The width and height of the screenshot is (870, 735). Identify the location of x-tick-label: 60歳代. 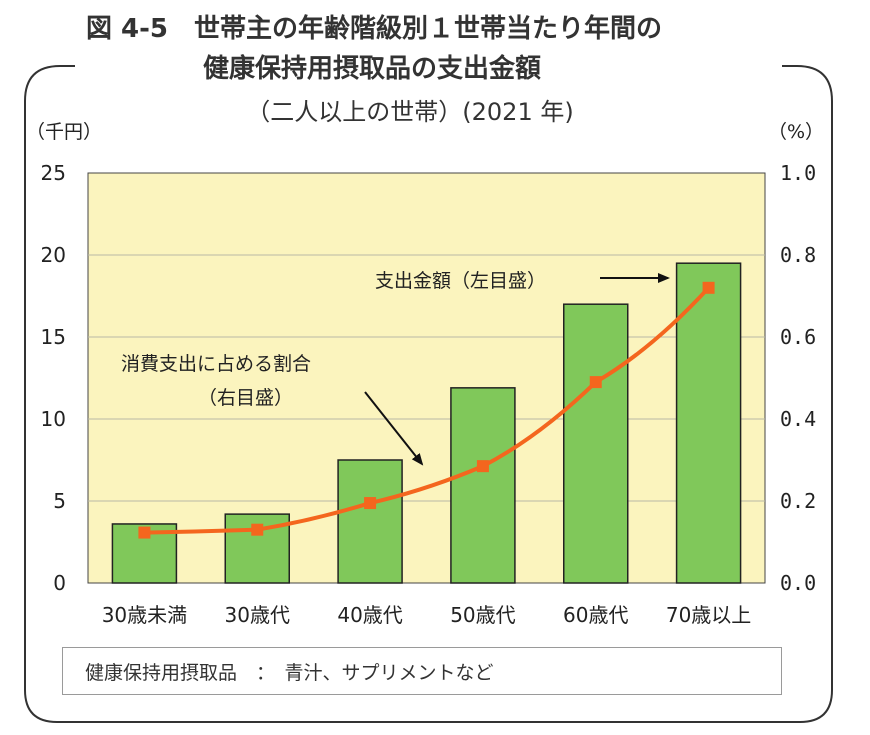
(595, 615).